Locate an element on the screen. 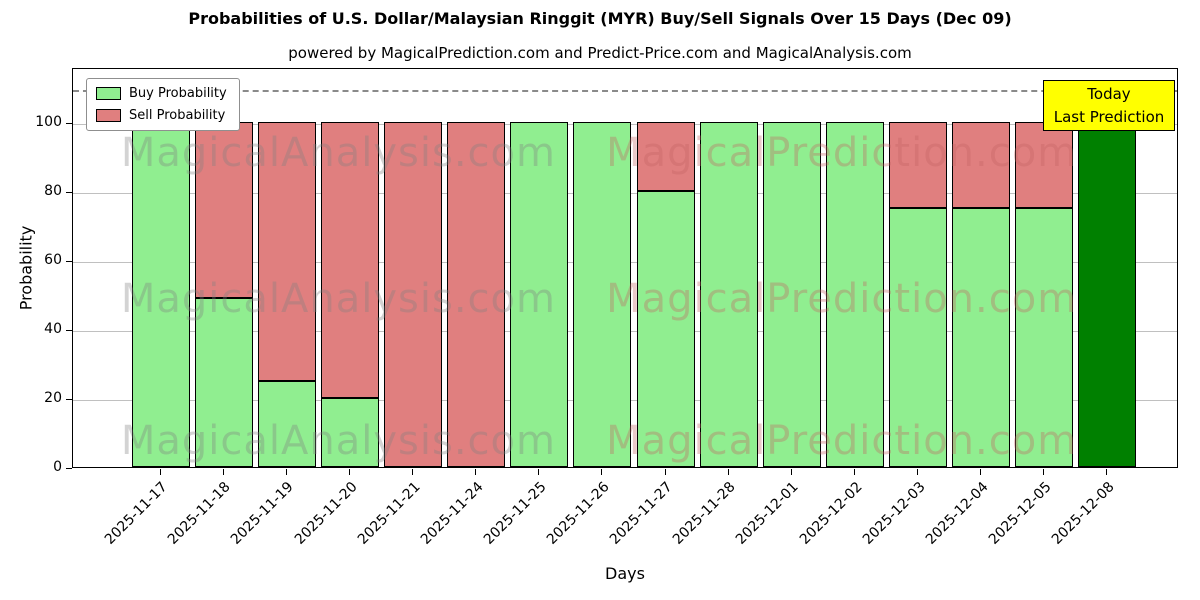 The width and height of the screenshot is (1200, 600). watermark-analysis-2: MagicalAnalysis.com is located at coordinates (338, 441).